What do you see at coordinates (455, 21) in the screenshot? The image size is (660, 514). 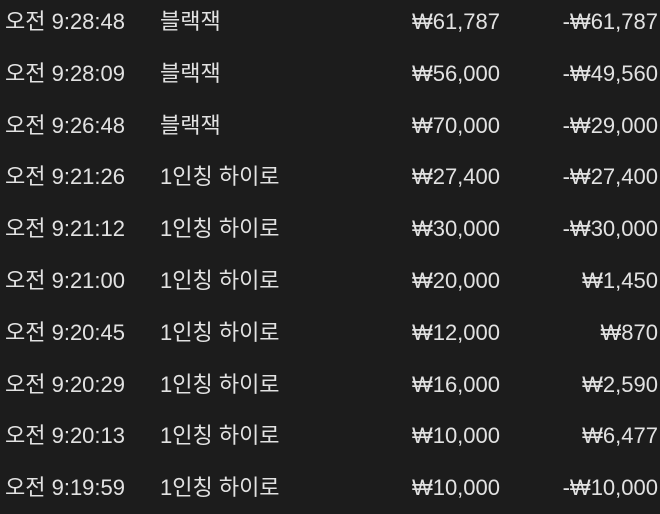 I see `bet-amount: ₩61,787` at bounding box center [455, 21].